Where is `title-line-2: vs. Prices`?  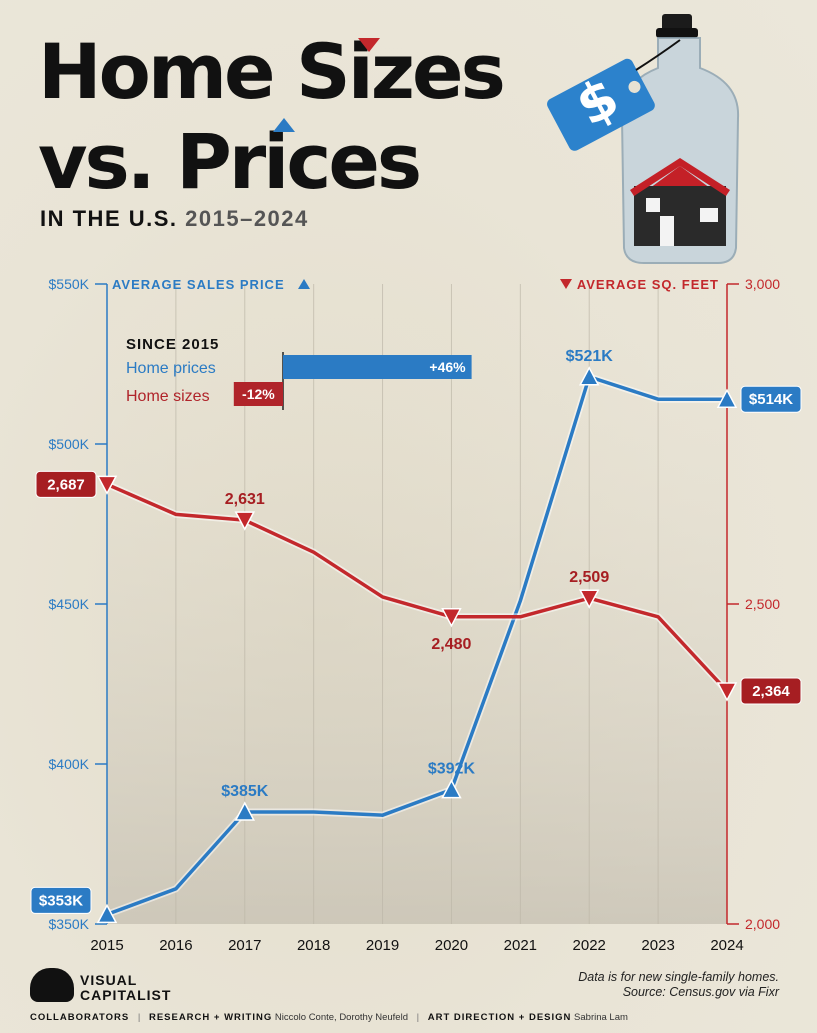
title-line-2: vs. Prices is located at coordinates (230, 161).